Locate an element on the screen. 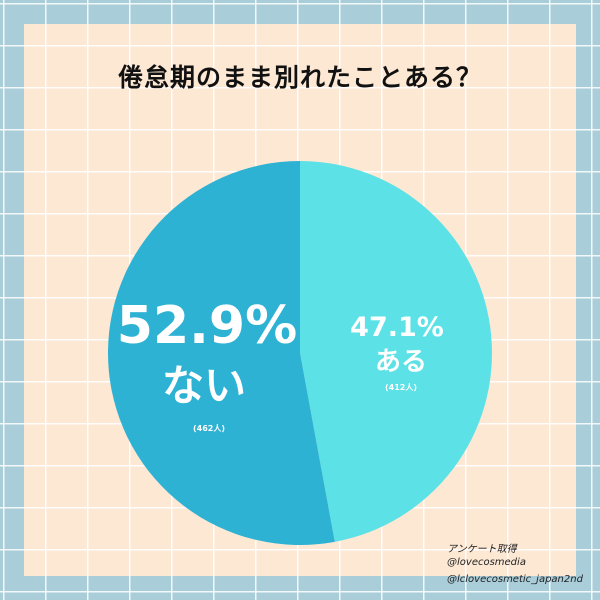 This screenshot has height=600, width=600. credit-account-1: @lovecosmedia is located at coordinates (486, 562).